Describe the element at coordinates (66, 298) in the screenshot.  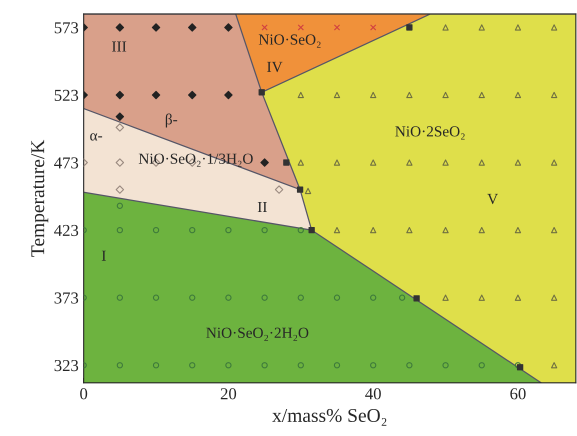
I see `y-tick-label: 373` at that location.